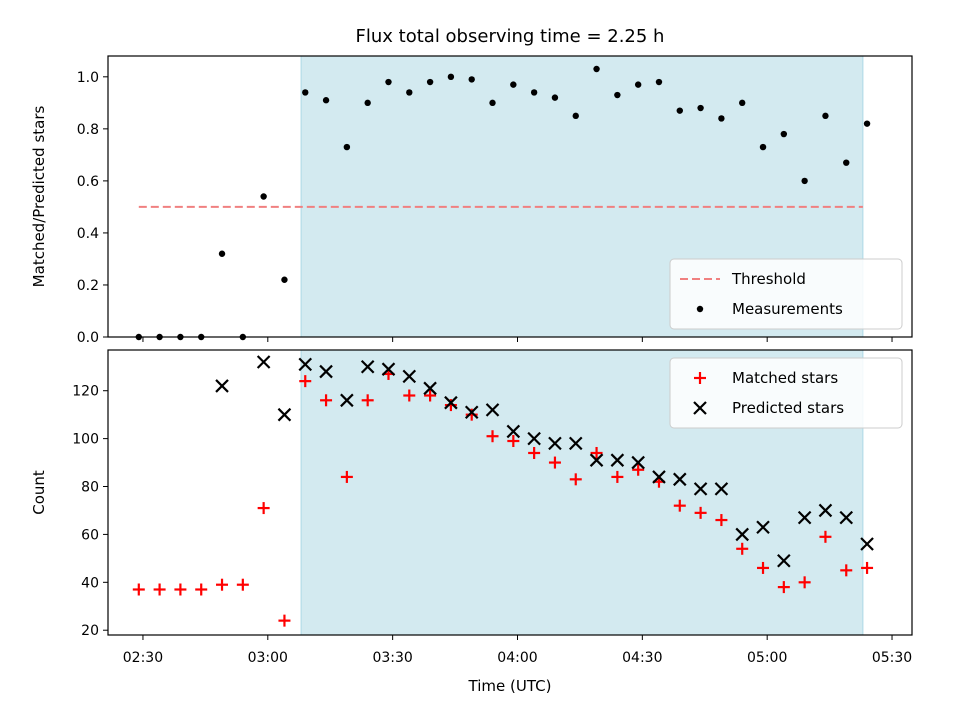 The height and width of the screenshot is (720, 960). I want to click on y-tick-label: 0.4, so click(88, 234).